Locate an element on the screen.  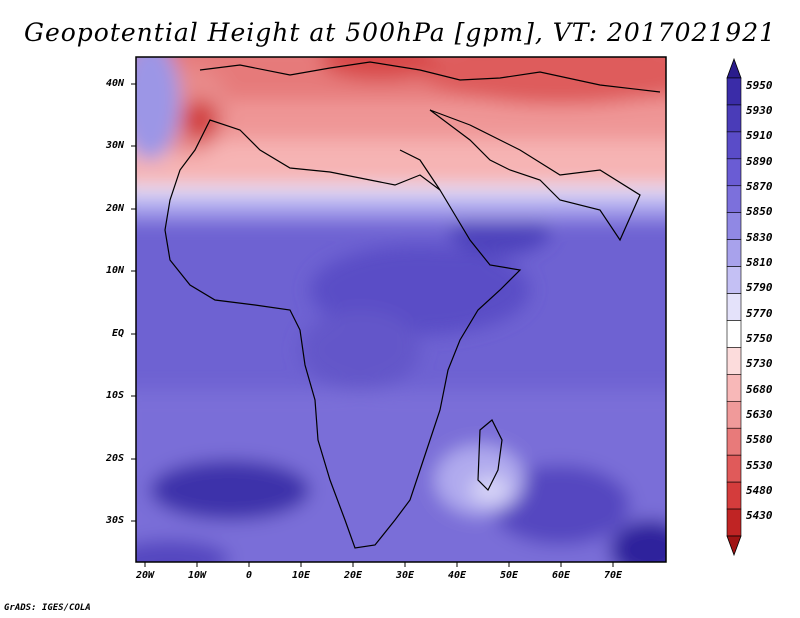
colorbar-label: 5830 is located at coordinates (759, 237).